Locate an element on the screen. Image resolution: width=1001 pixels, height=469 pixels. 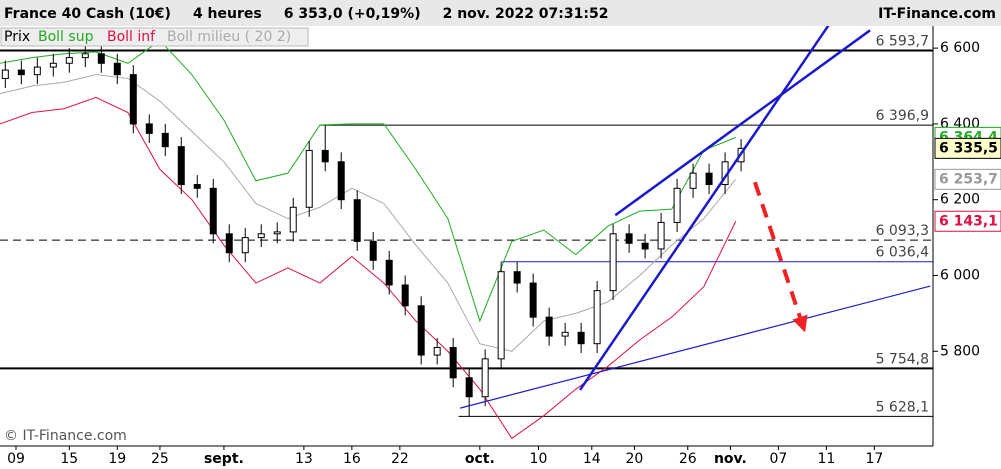
x-tick-label: 10 is located at coordinates (539, 459).